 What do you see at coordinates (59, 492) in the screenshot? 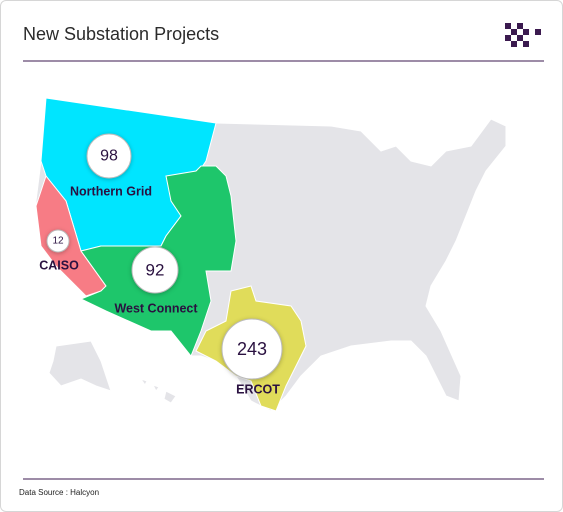
I see `data-source: Data Source : Halcyon` at bounding box center [59, 492].